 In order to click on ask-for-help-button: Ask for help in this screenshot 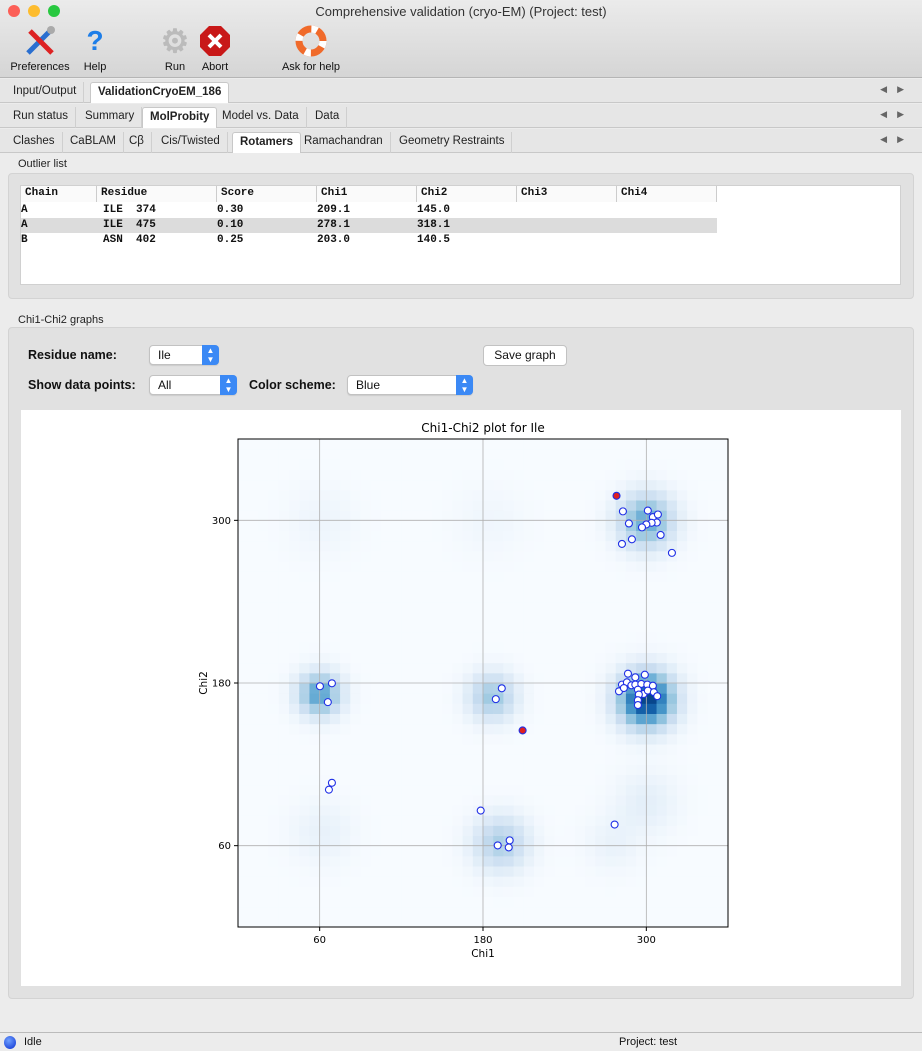, I will do `click(311, 48)`.